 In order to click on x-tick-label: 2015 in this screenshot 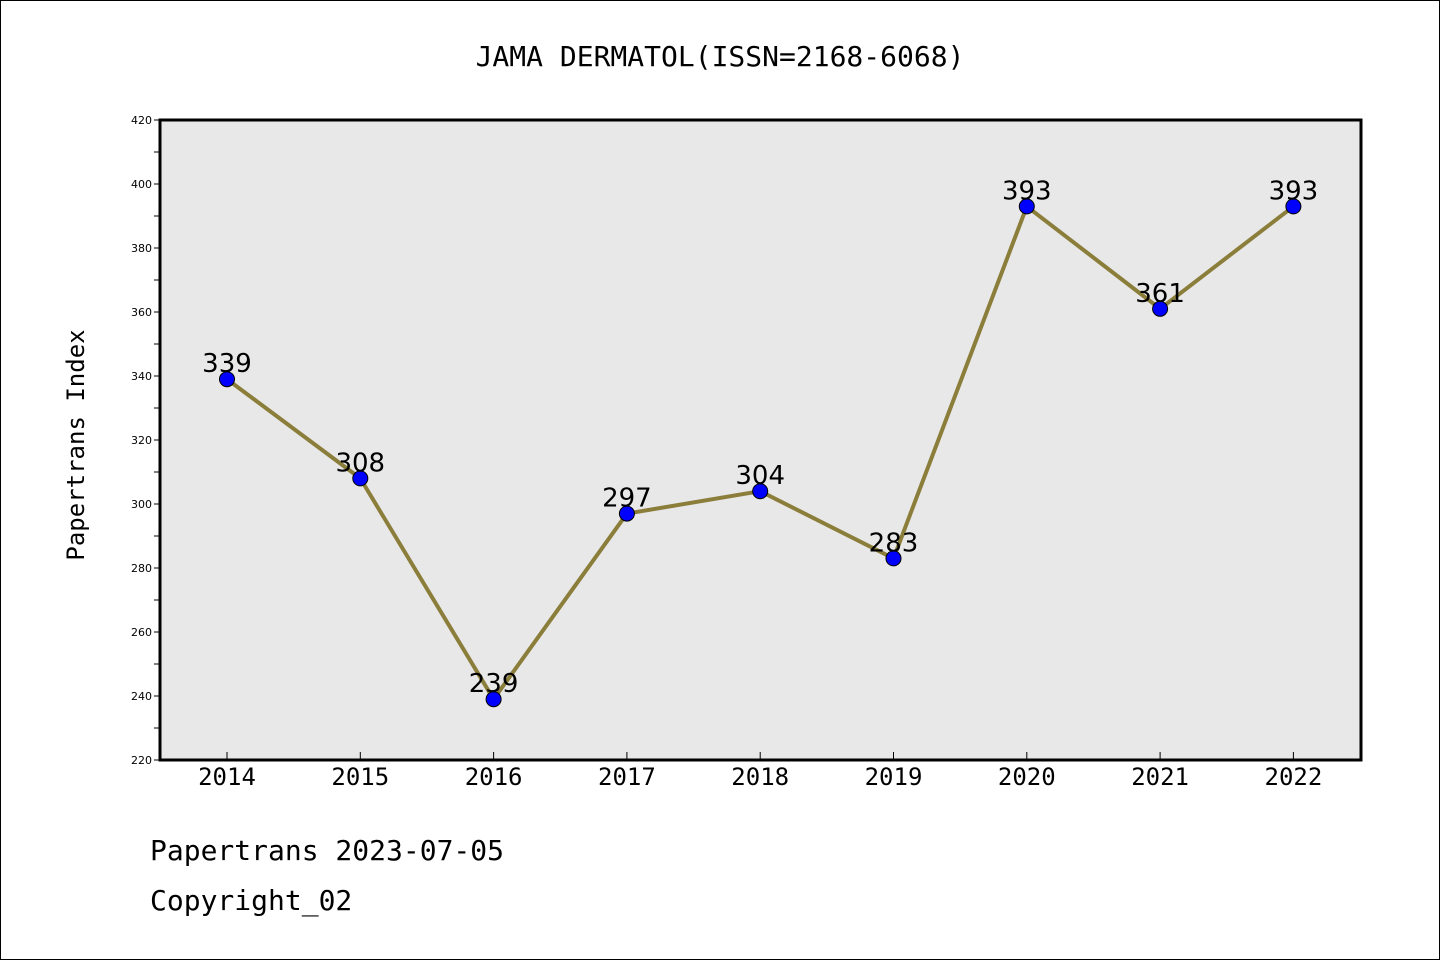, I will do `click(360, 777)`.